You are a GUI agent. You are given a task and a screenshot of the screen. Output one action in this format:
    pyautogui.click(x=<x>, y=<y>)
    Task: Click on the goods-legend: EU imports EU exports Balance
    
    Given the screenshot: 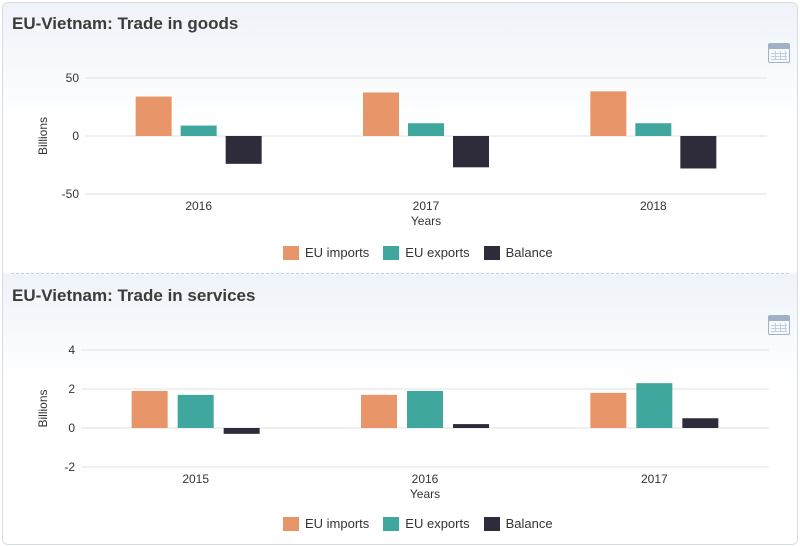 What is the action you would take?
    pyautogui.click(x=418, y=252)
    